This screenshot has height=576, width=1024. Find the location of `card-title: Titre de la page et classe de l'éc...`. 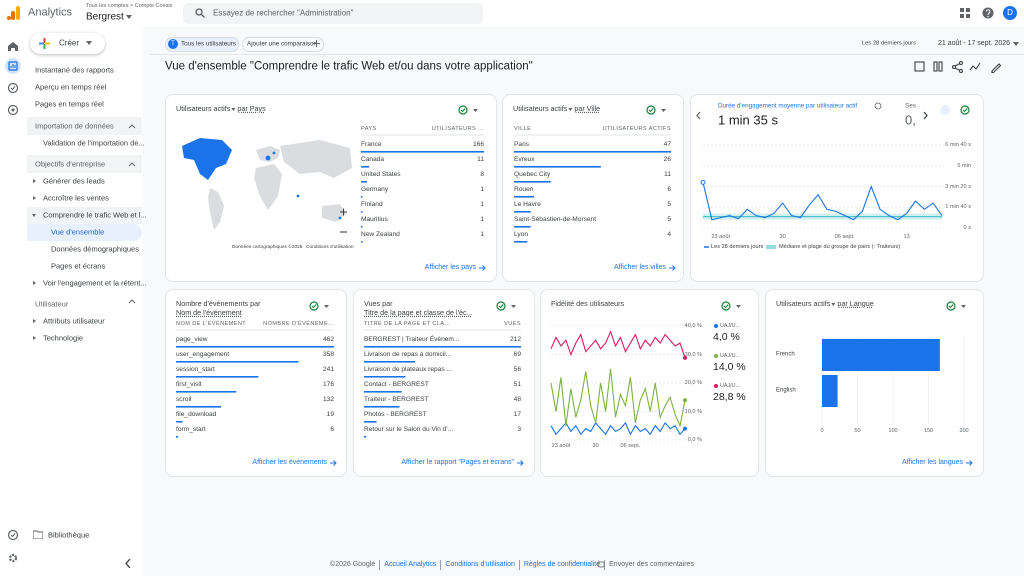

card-title: Titre de la page et classe de l'éc... is located at coordinates (418, 312).